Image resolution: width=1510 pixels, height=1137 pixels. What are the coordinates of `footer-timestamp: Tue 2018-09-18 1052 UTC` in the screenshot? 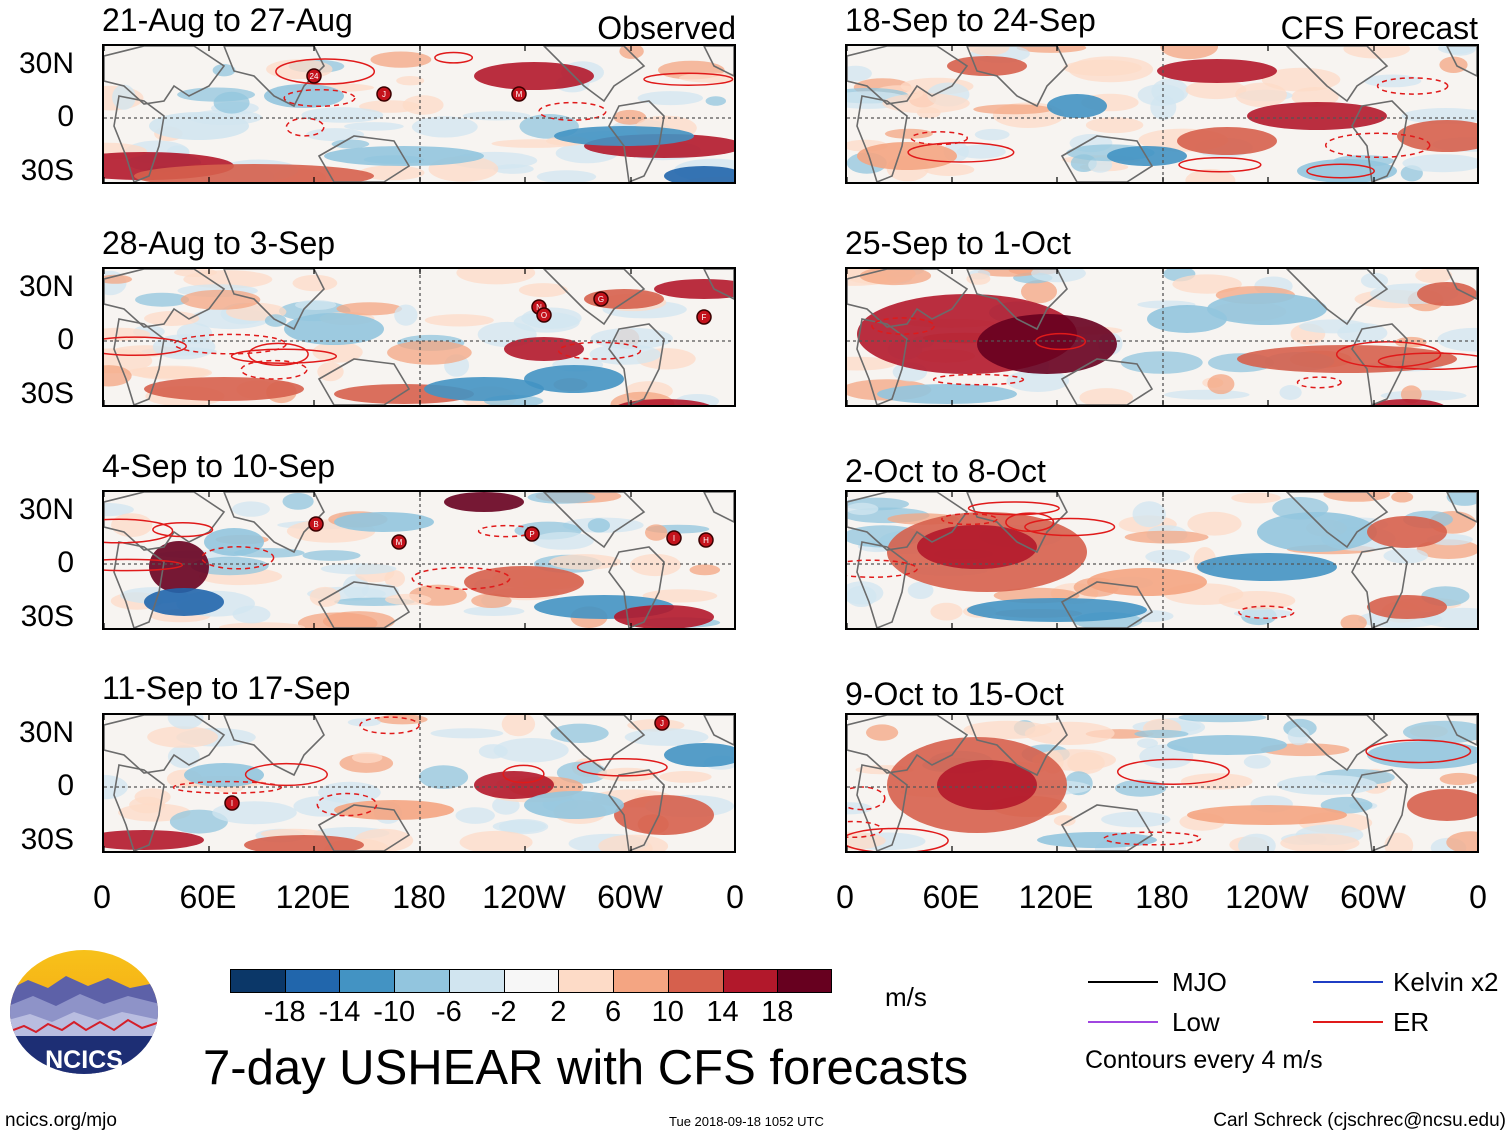 It's located at (746, 1121).